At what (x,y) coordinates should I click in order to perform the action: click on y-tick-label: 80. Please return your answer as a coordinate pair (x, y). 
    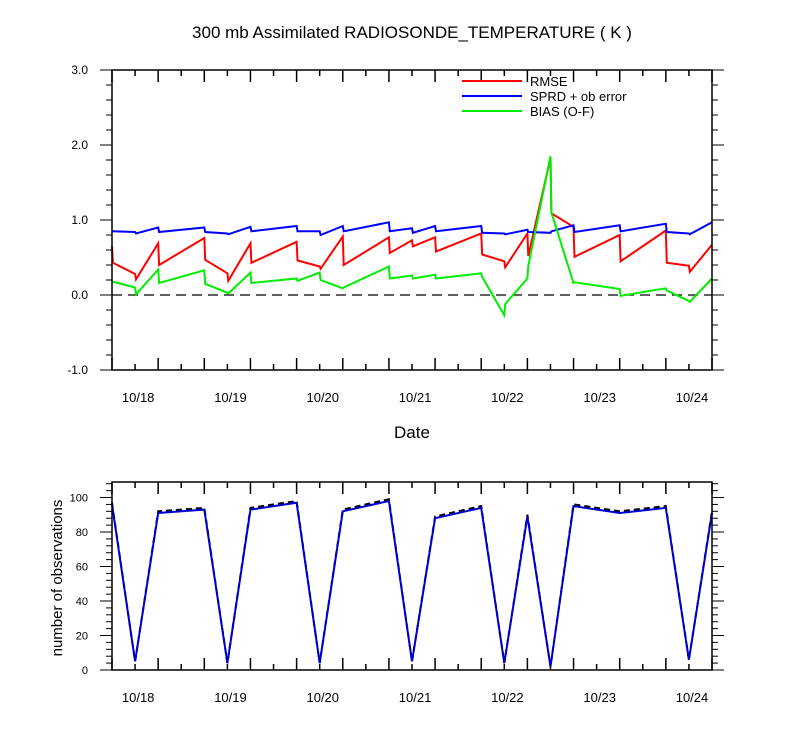
    Looking at the image, I should click on (82, 533).